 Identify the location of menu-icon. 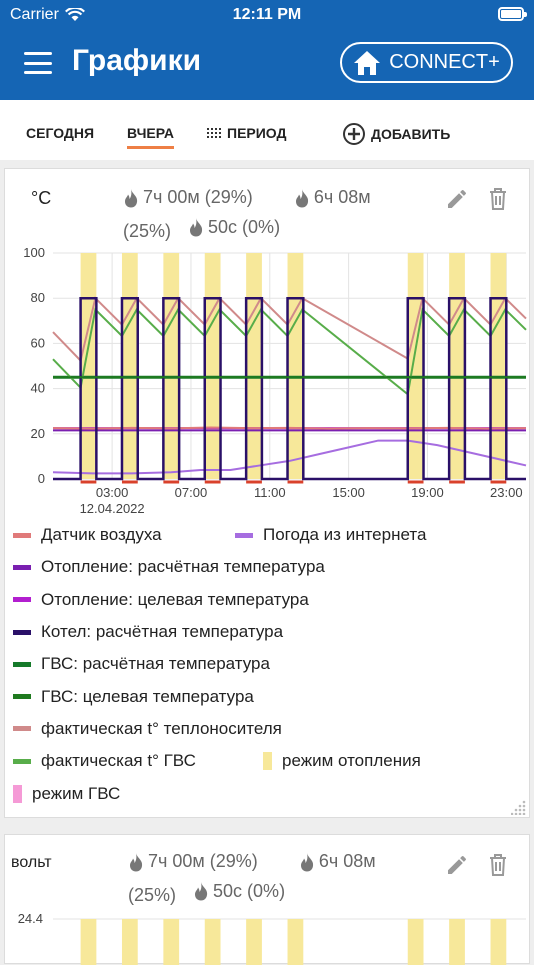
(38, 63).